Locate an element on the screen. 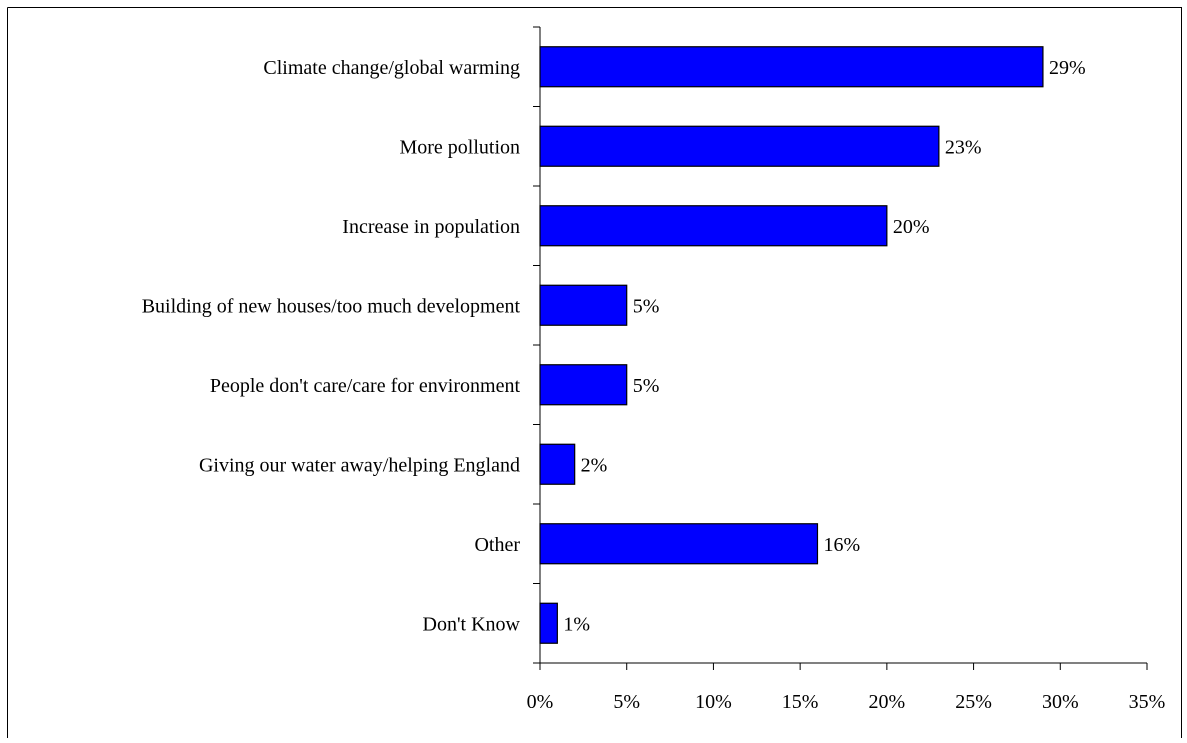  category-label-1: More pollution is located at coordinates (459, 147).